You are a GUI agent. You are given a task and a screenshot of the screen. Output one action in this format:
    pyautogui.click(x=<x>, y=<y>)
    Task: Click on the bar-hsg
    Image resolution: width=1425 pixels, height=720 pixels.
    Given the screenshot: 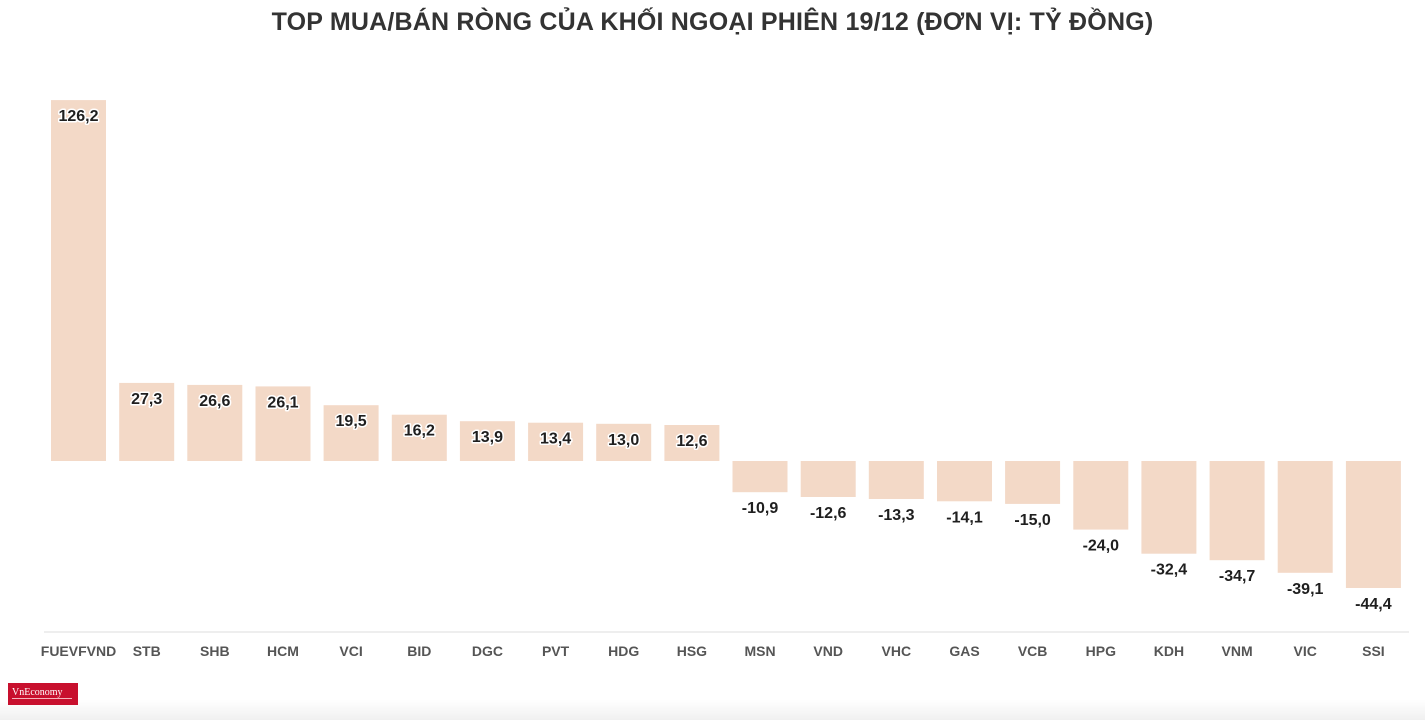 What is the action you would take?
    pyautogui.click(x=692, y=443)
    